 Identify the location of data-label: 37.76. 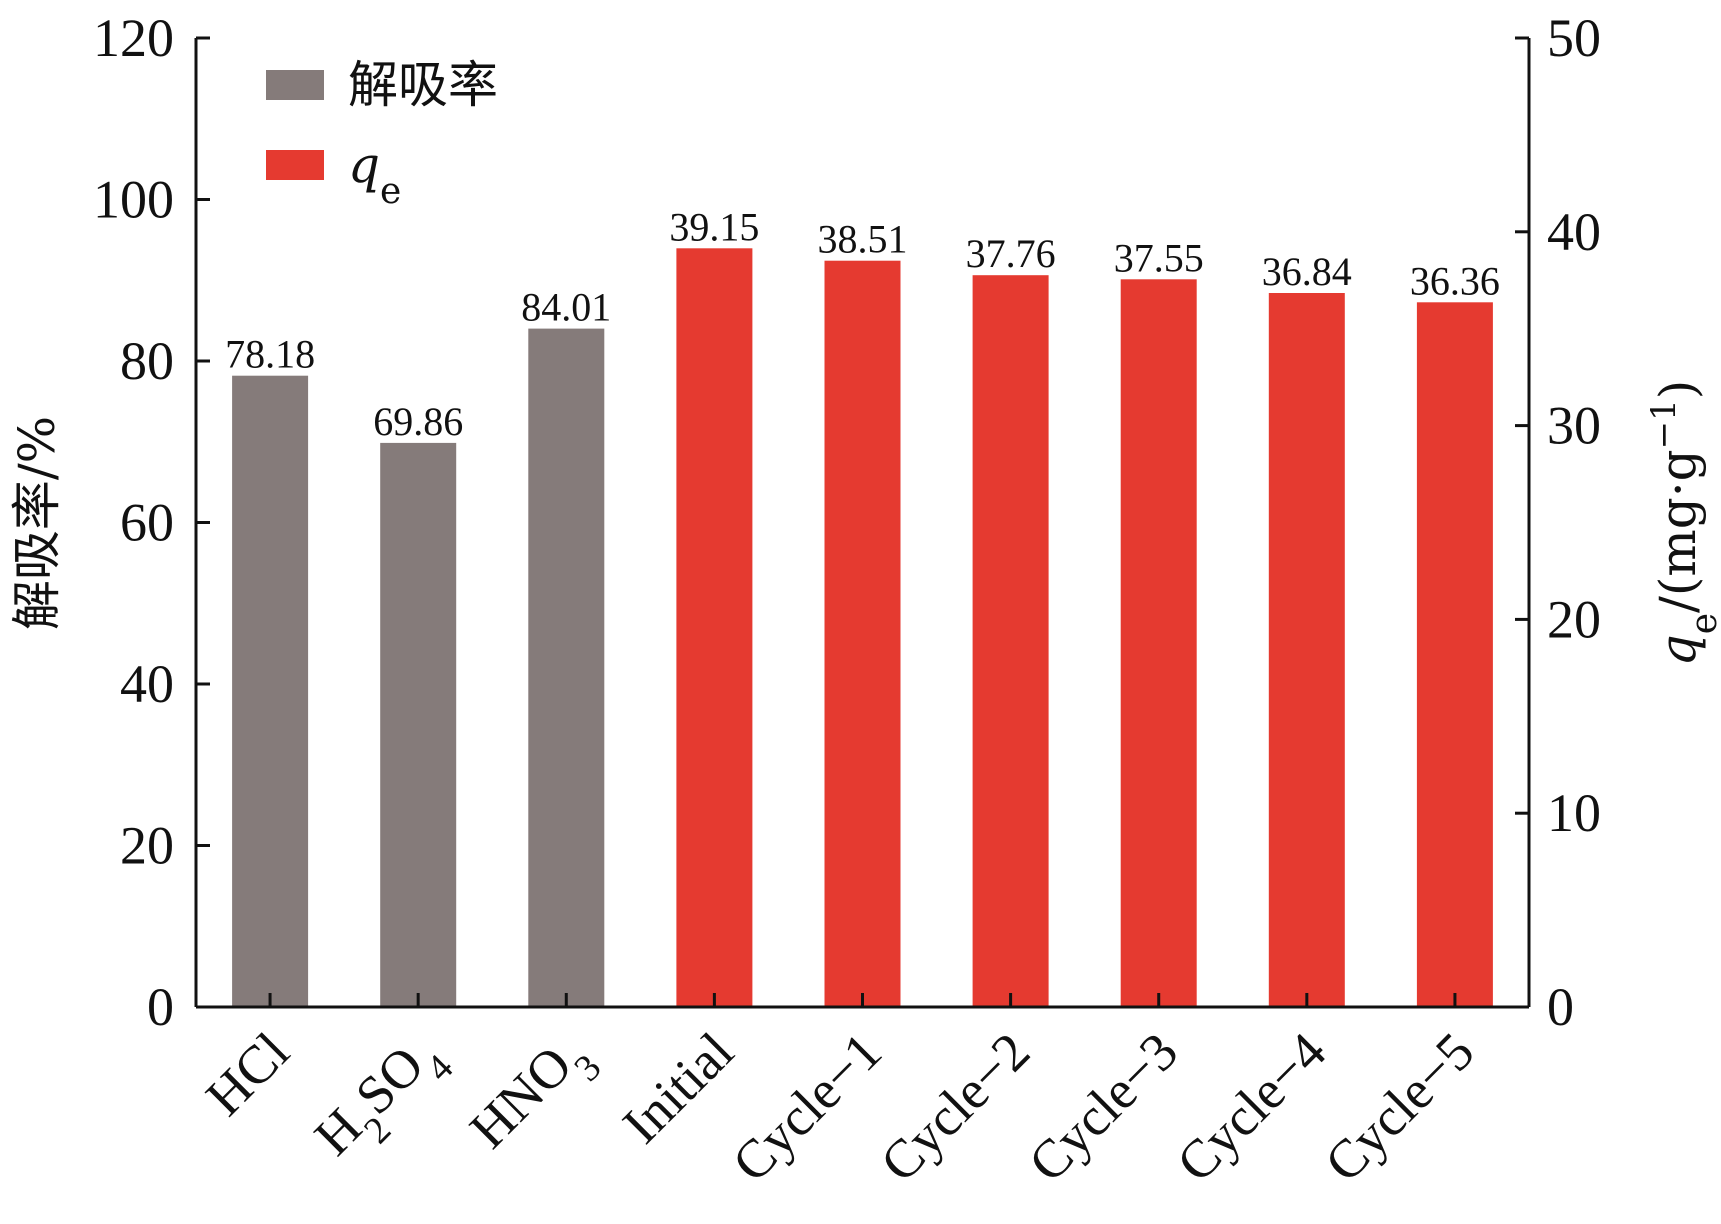
(1011, 253).